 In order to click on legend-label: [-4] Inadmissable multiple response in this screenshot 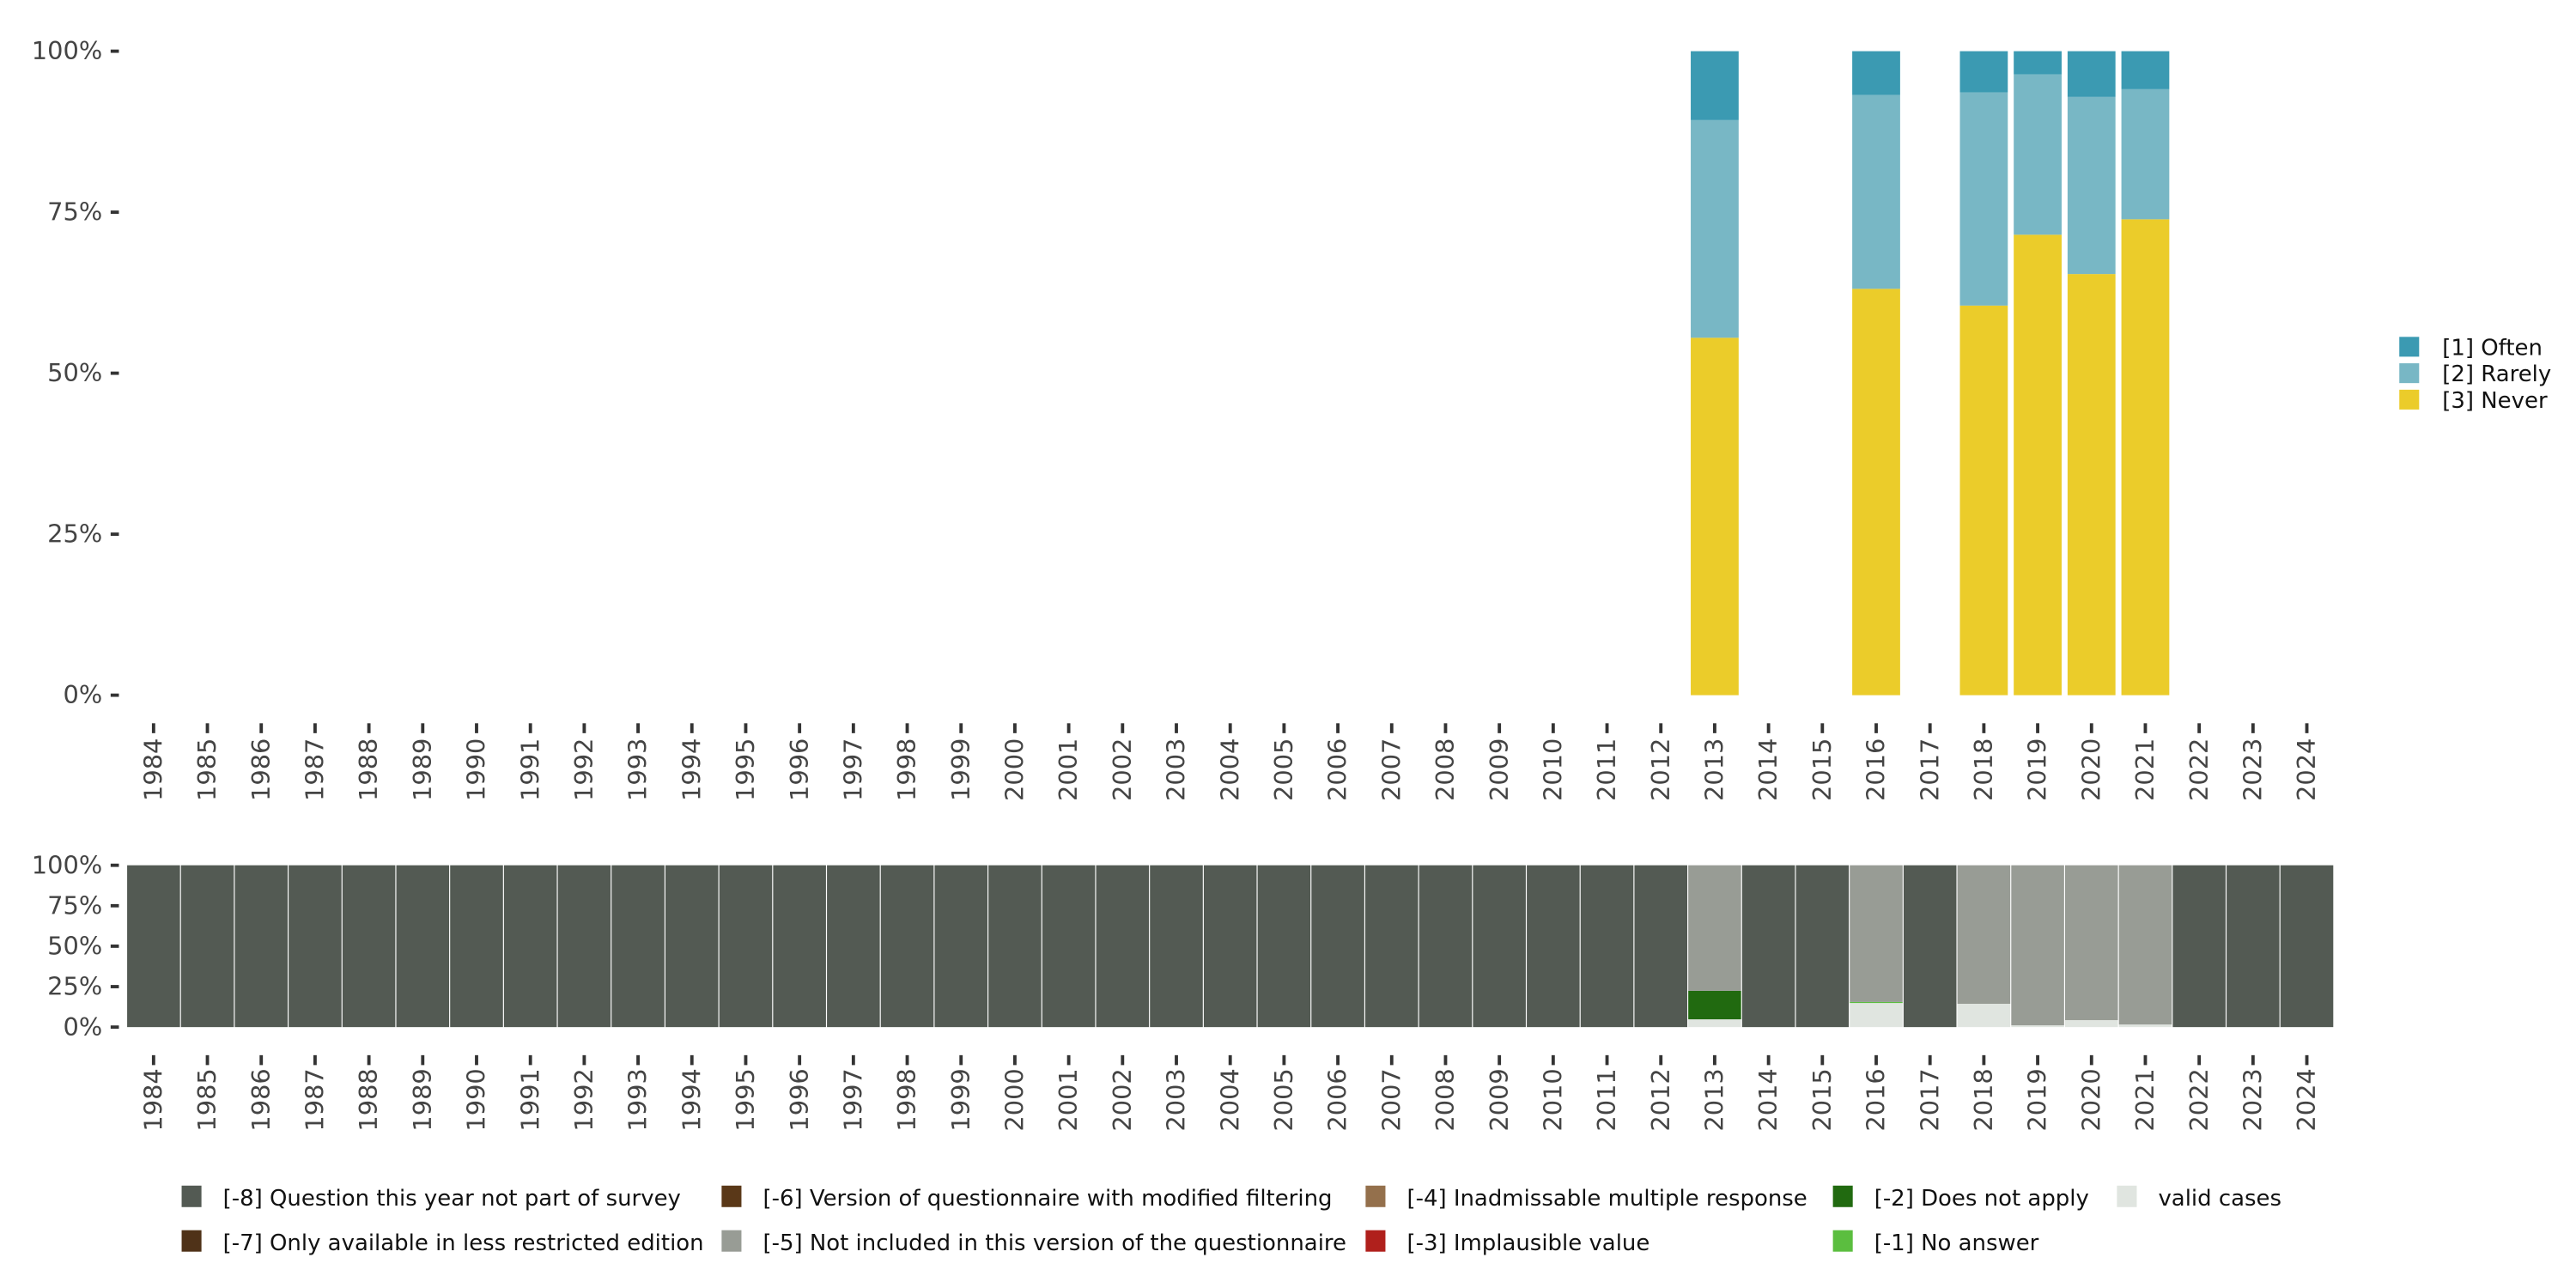, I will do `click(1606, 1199)`.